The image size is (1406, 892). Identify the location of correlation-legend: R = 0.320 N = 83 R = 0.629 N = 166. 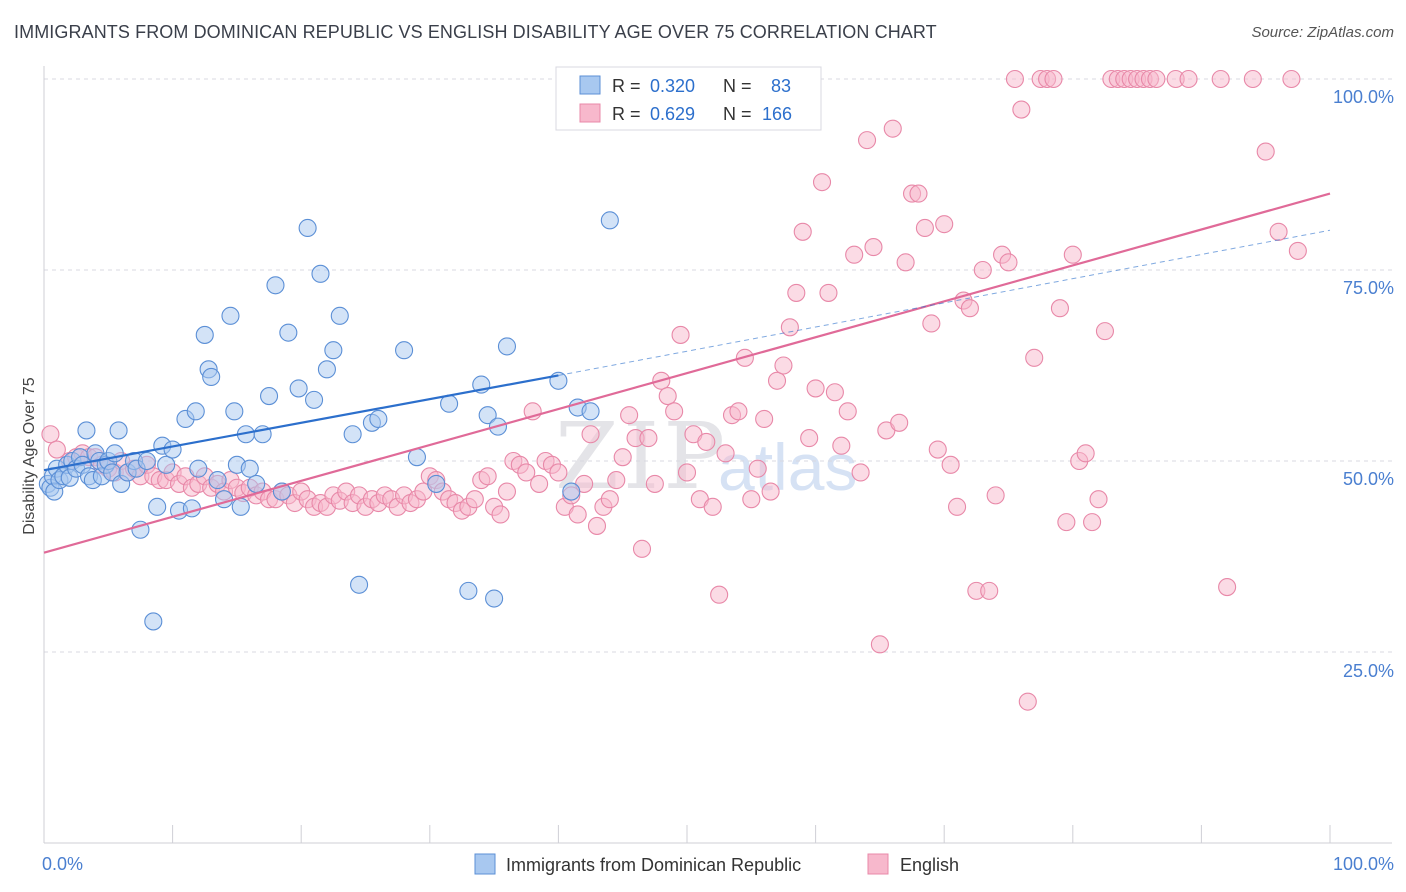
(688, 98).